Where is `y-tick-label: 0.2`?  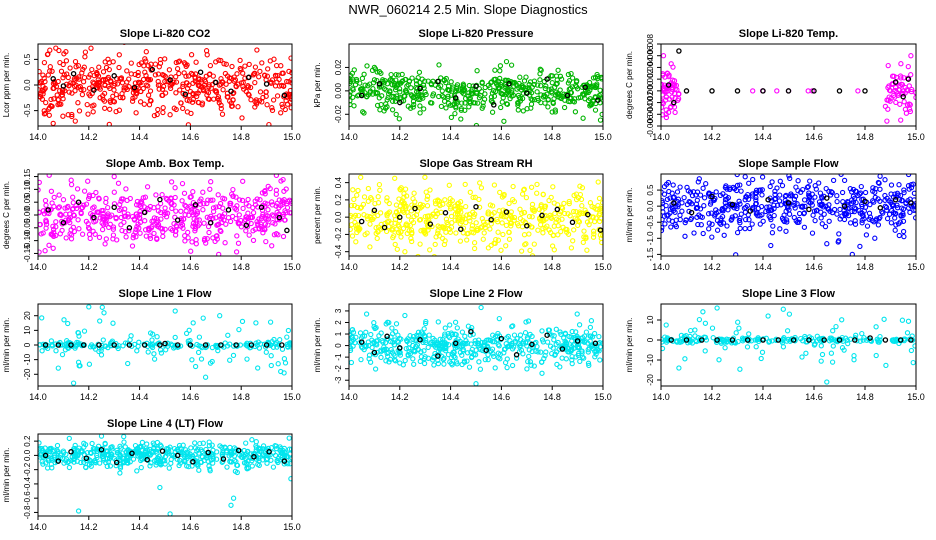
y-tick-label: 0.2 is located at coordinates (338, 200).